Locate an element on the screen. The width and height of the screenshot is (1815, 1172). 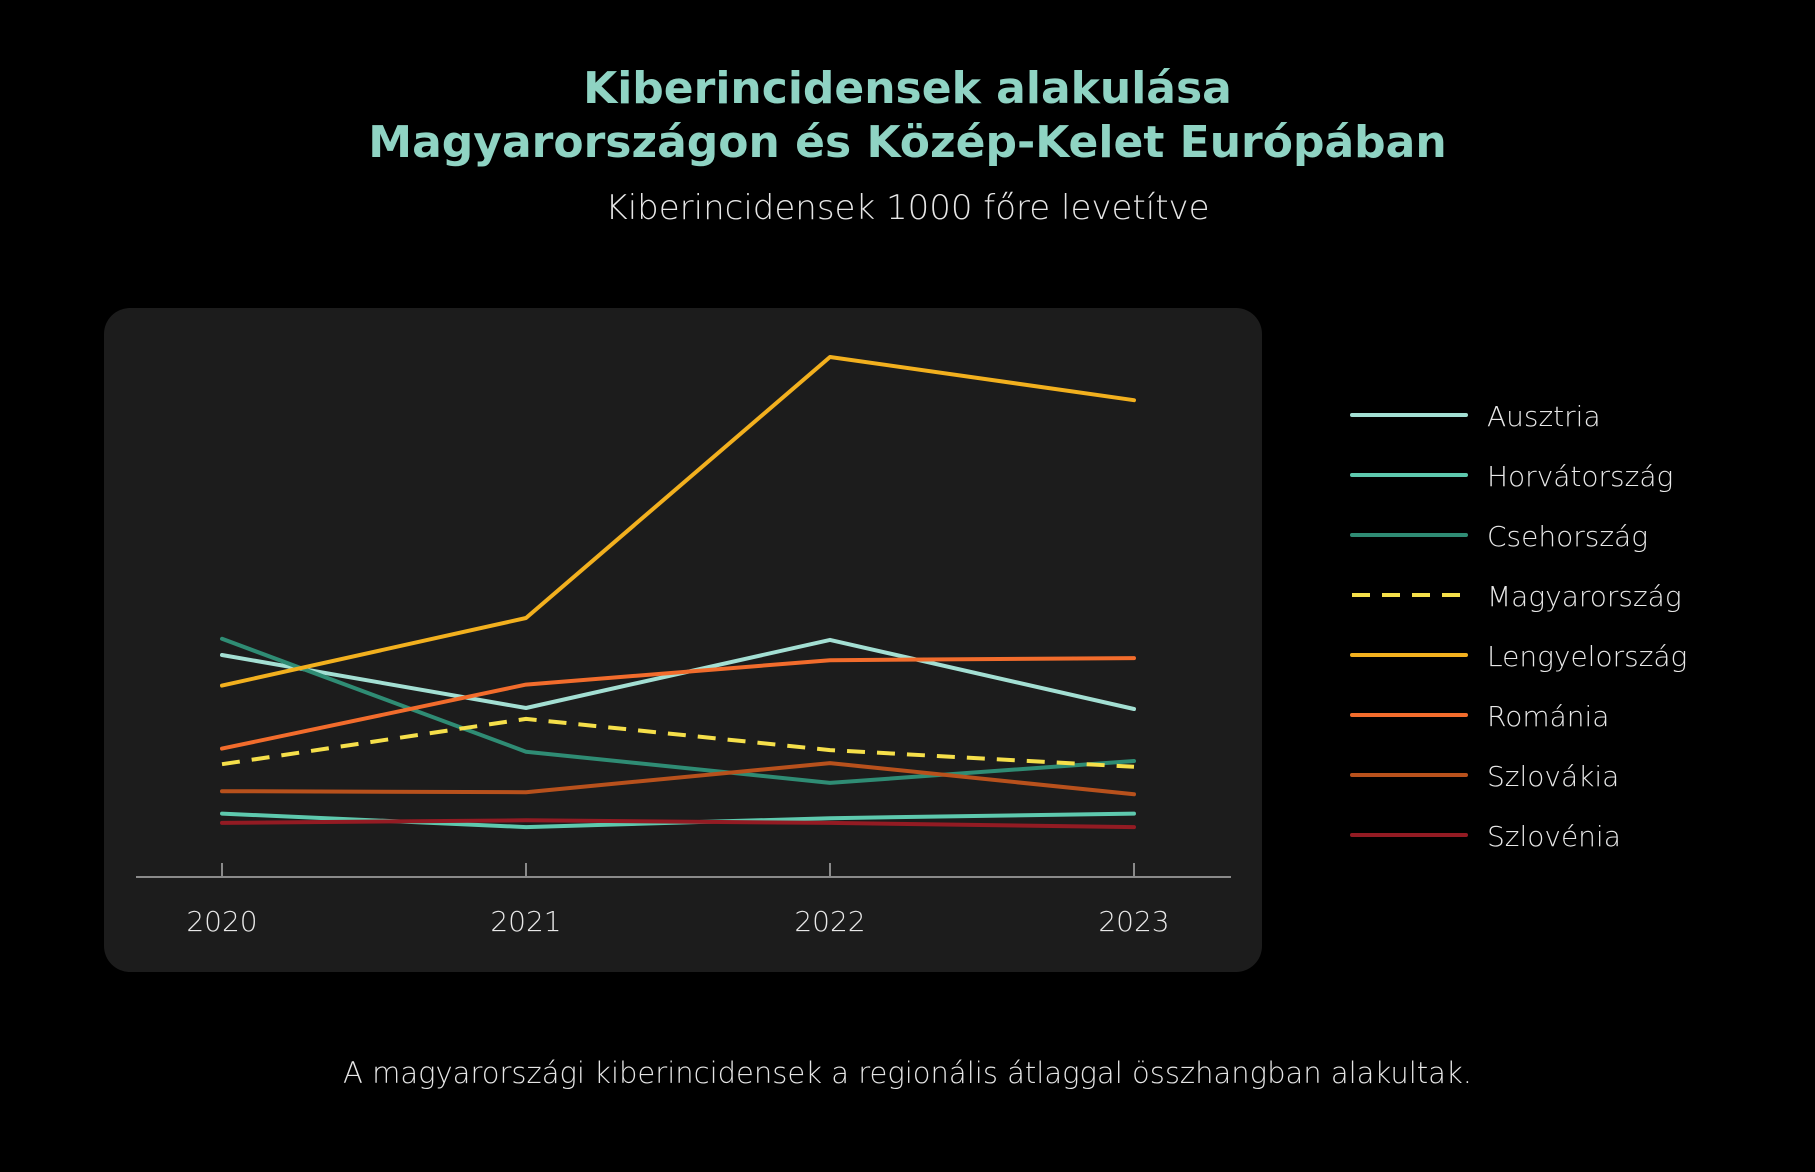
legend-swatch-magyarorszag is located at coordinates (1409, 595).